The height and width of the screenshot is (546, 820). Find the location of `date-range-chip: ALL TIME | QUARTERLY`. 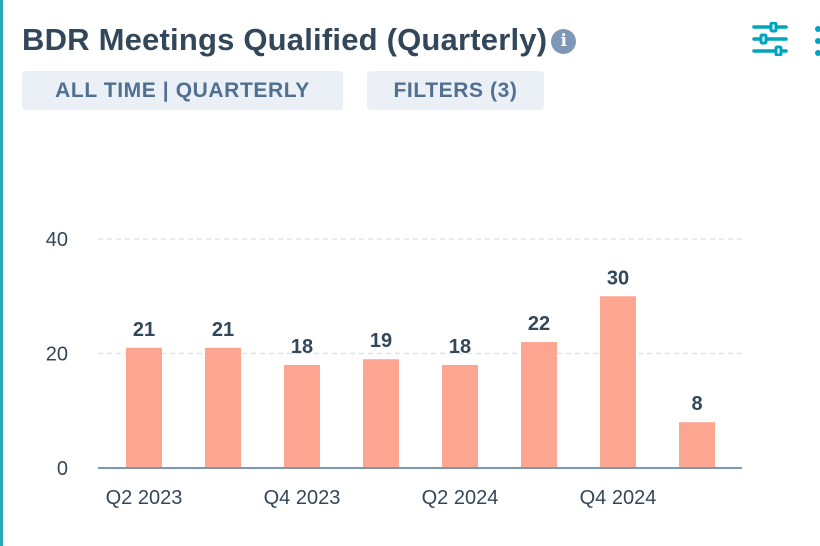

date-range-chip: ALL TIME | QUARTERLY is located at coordinates (182, 90).